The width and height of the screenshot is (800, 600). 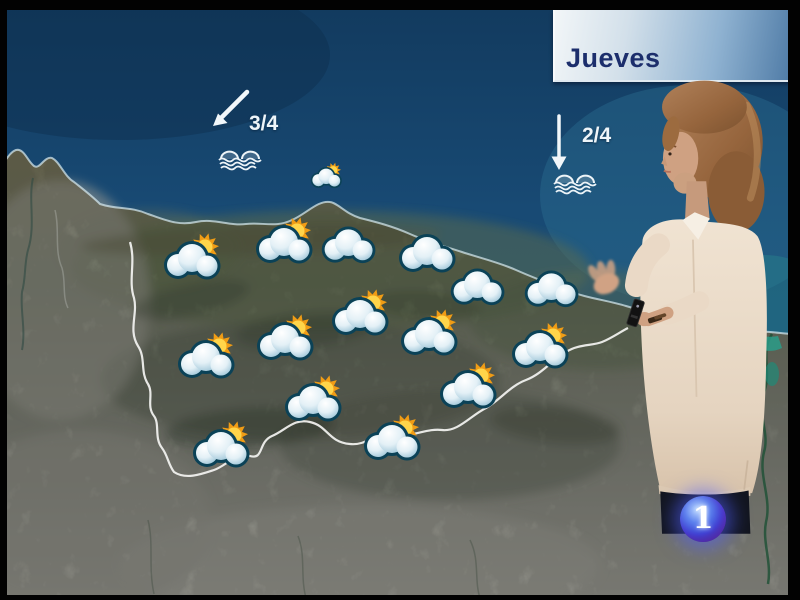 What do you see at coordinates (704, 107) in the screenshot?
I see `presenter-hair-fringe` at bounding box center [704, 107].